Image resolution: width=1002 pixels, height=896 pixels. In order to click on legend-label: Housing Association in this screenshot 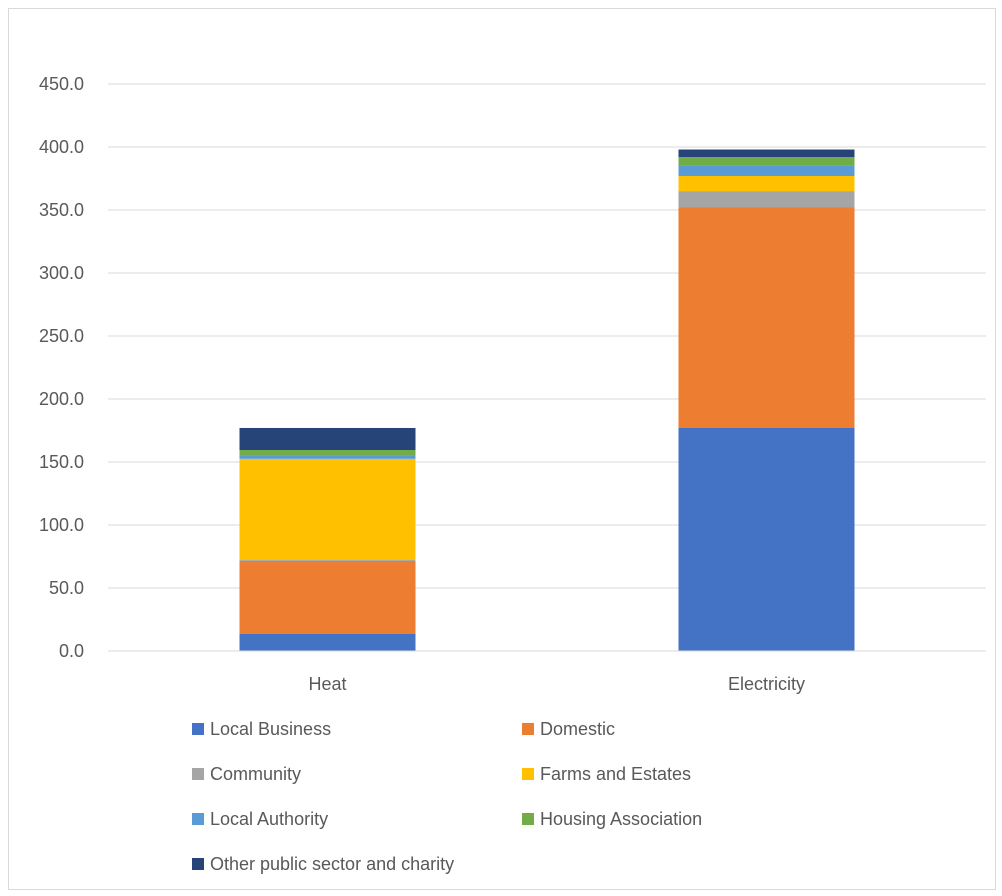, I will do `click(621, 818)`.